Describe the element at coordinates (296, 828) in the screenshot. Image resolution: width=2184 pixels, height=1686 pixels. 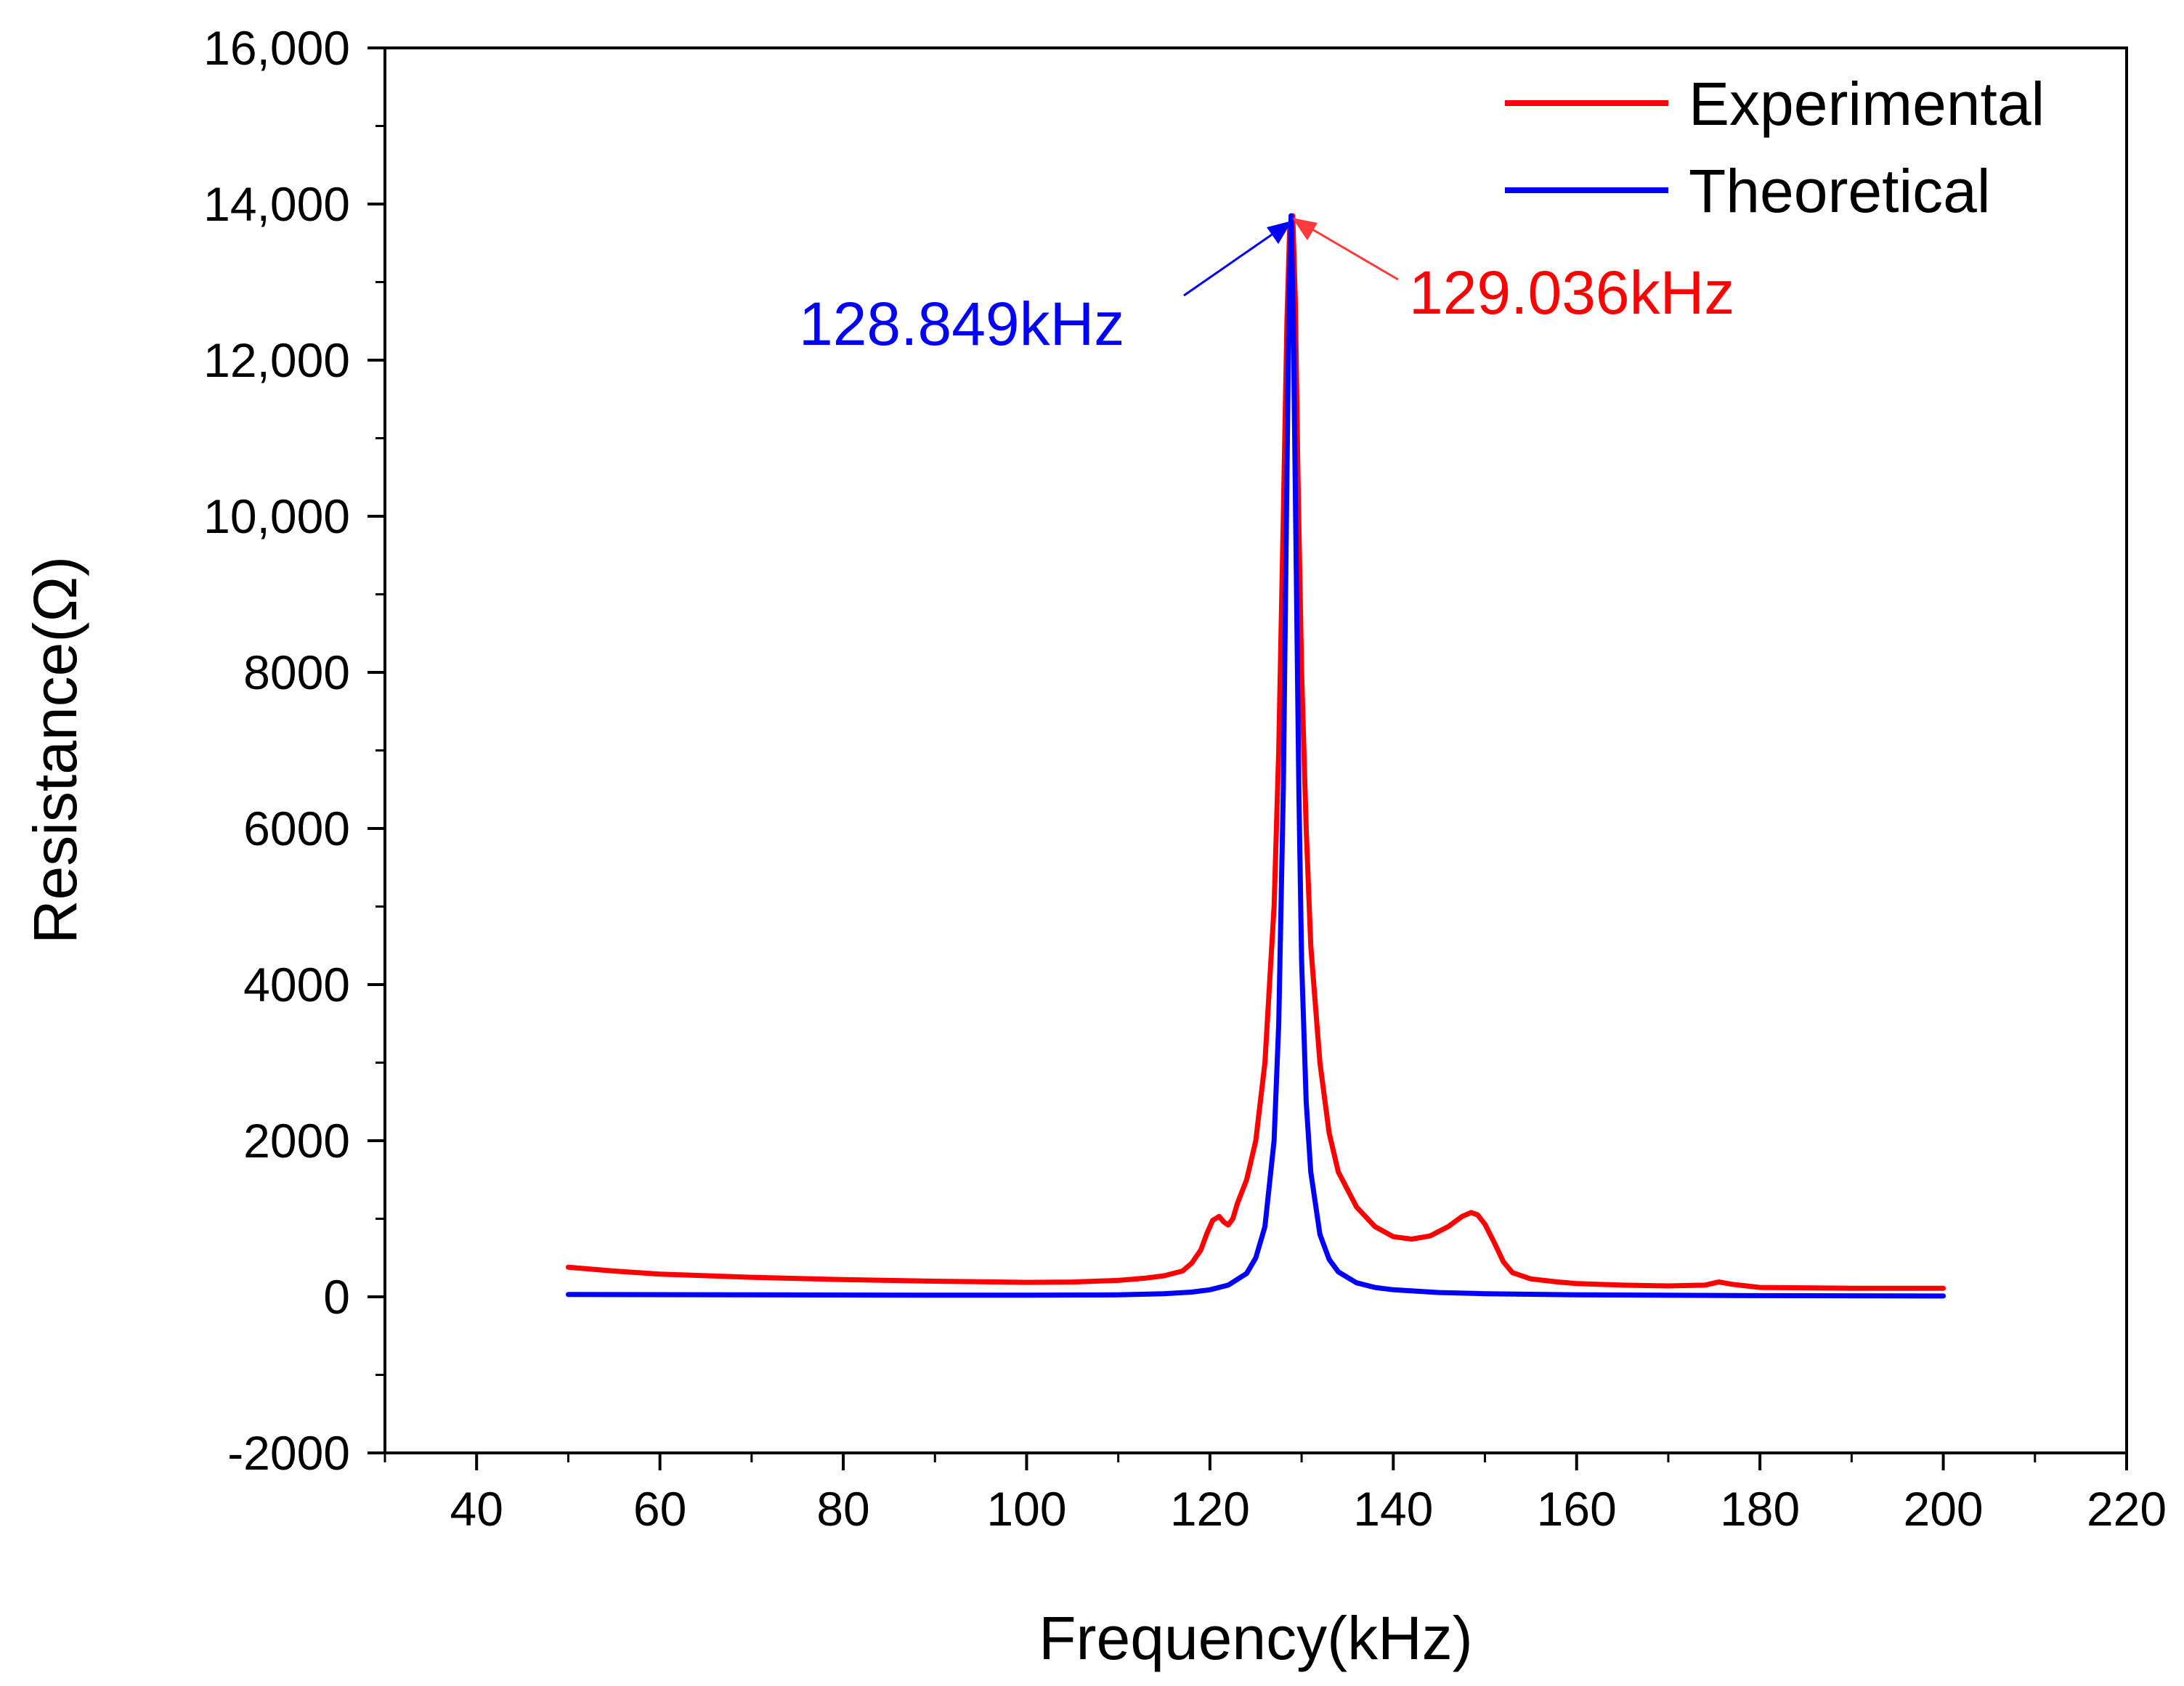
I see `y-tick-label: 6000` at that location.